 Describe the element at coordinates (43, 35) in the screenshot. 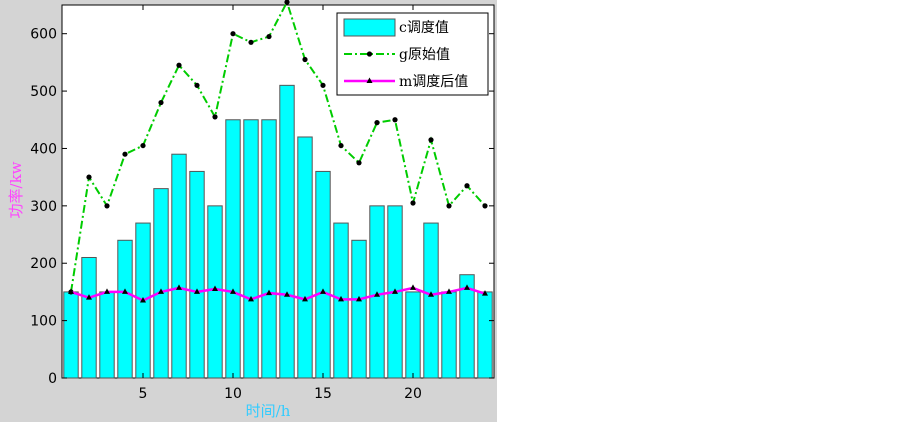

I see `y-tick-label-600: 600` at that location.